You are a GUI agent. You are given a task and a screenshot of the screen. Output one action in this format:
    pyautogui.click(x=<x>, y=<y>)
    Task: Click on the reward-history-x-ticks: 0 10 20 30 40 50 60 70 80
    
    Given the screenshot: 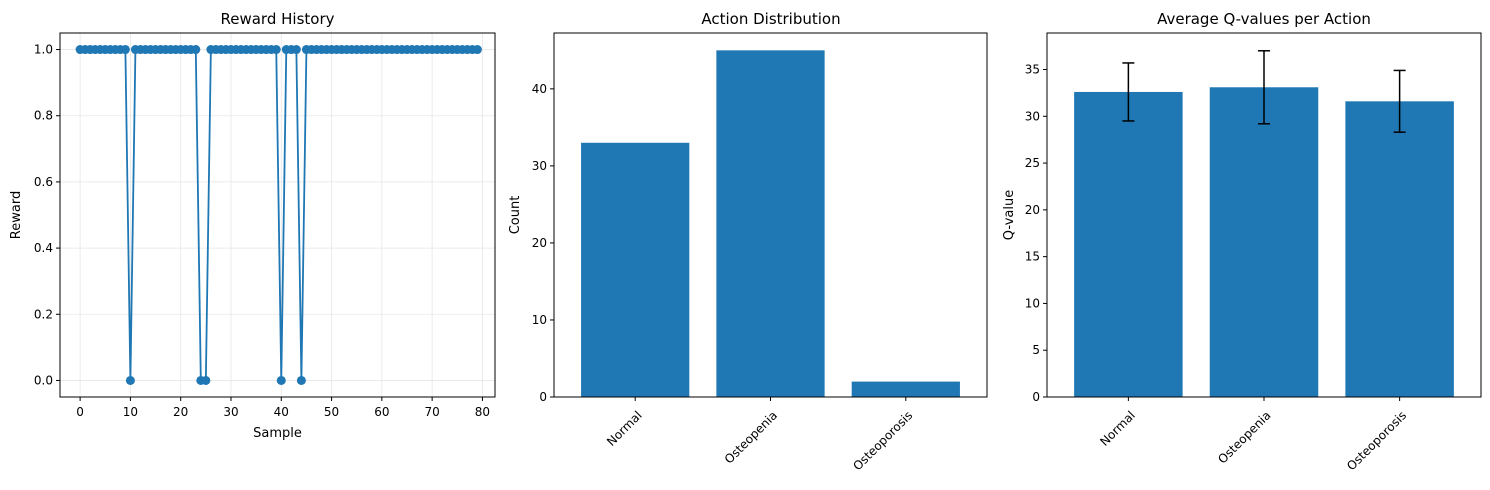 What is the action you would take?
    pyautogui.click(x=283, y=408)
    